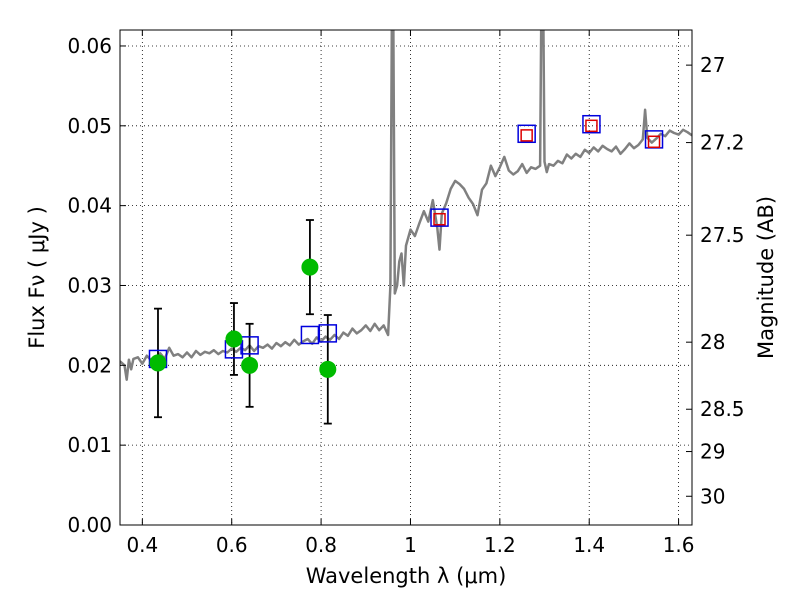 The height and width of the screenshot is (600, 800). Describe the element at coordinates (712, 452) in the screenshot. I see `right-tick-label: 29` at that location.